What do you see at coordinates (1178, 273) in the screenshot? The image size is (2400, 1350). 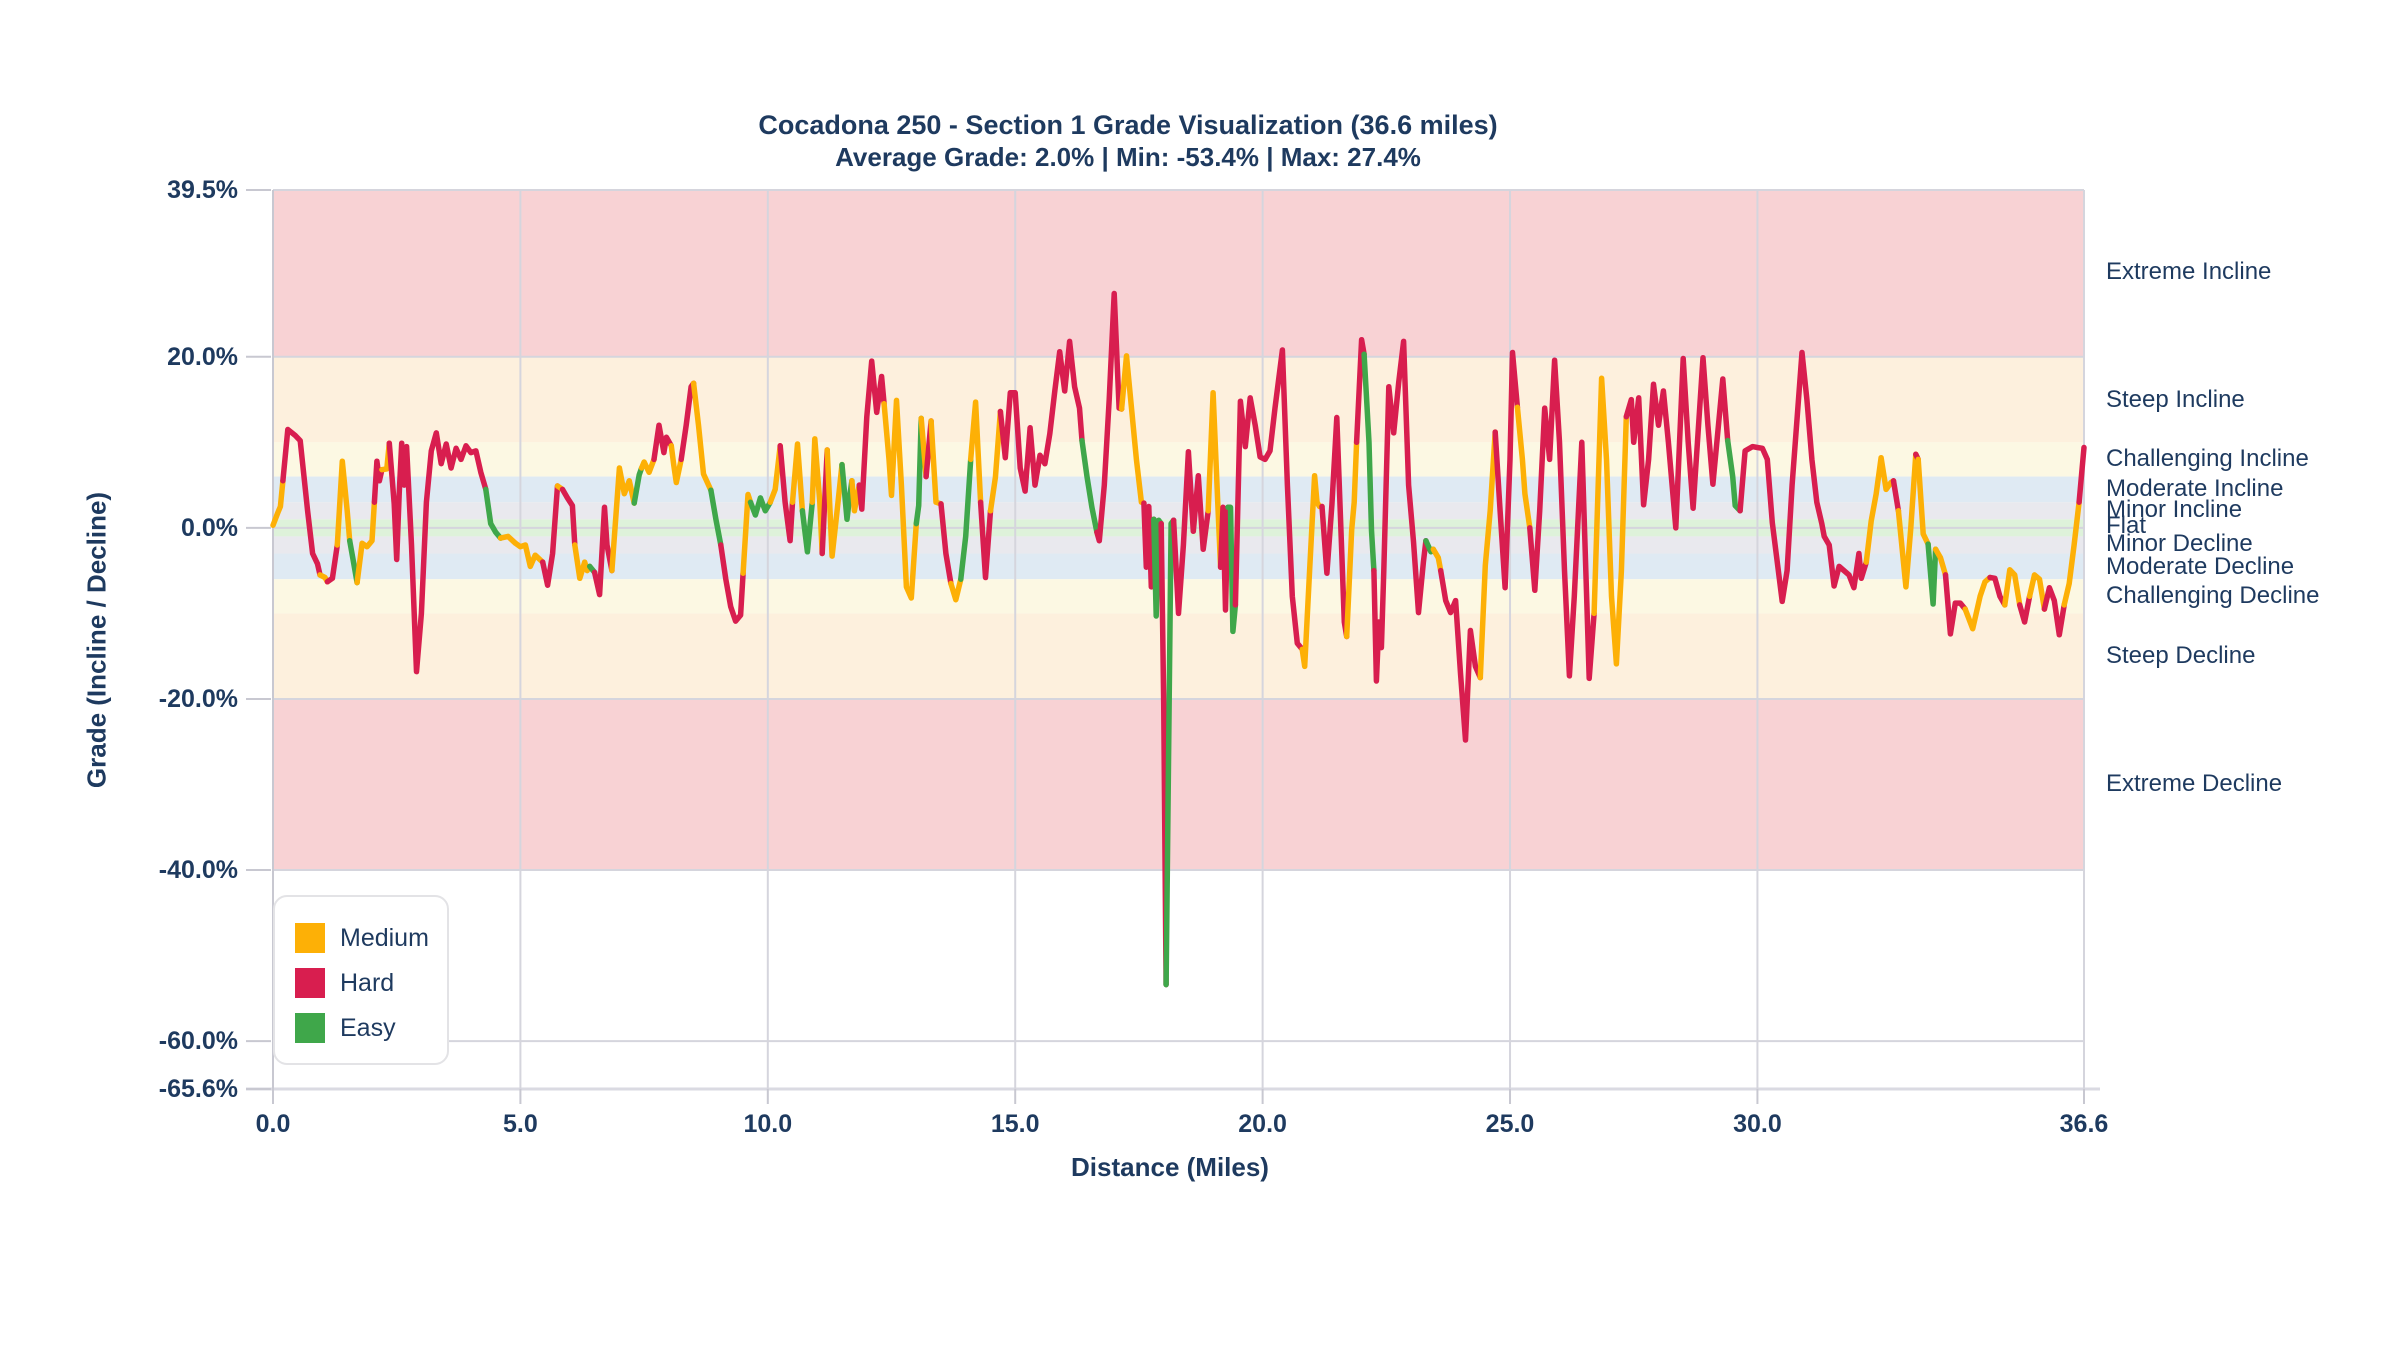 I see `band-extreme-incline` at bounding box center [1178, 273].